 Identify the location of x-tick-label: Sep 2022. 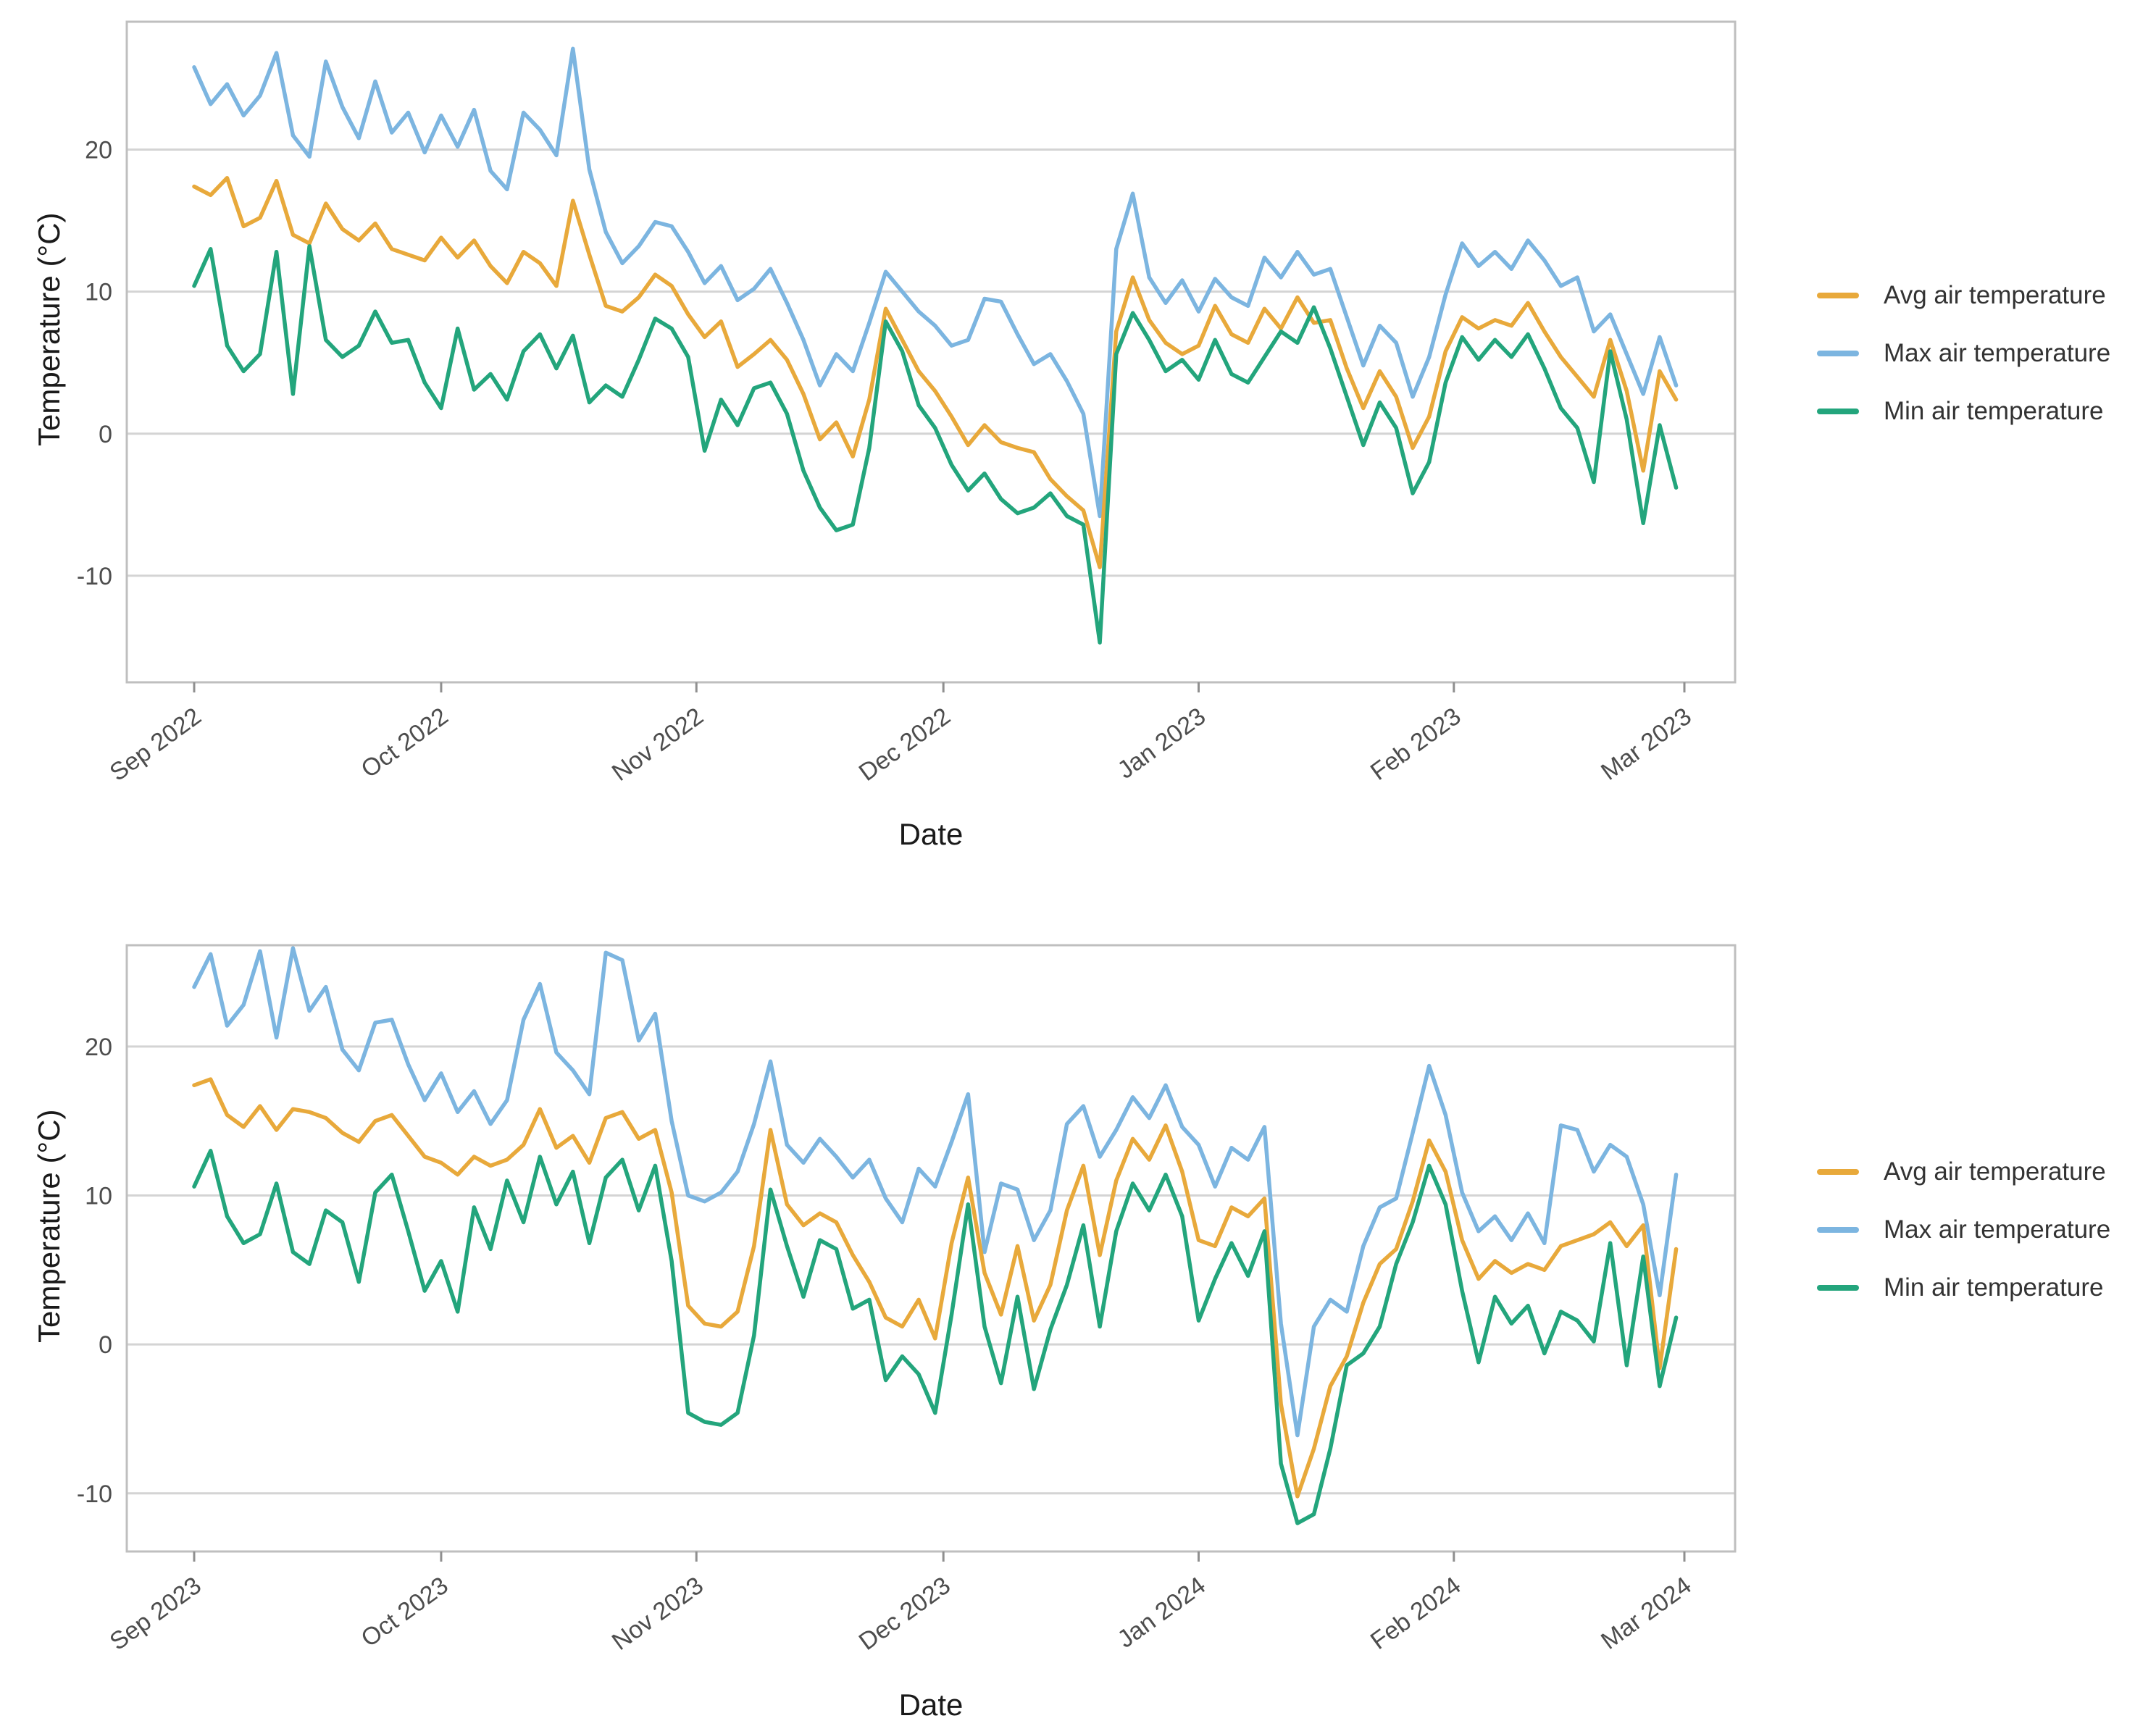
(156, 745).